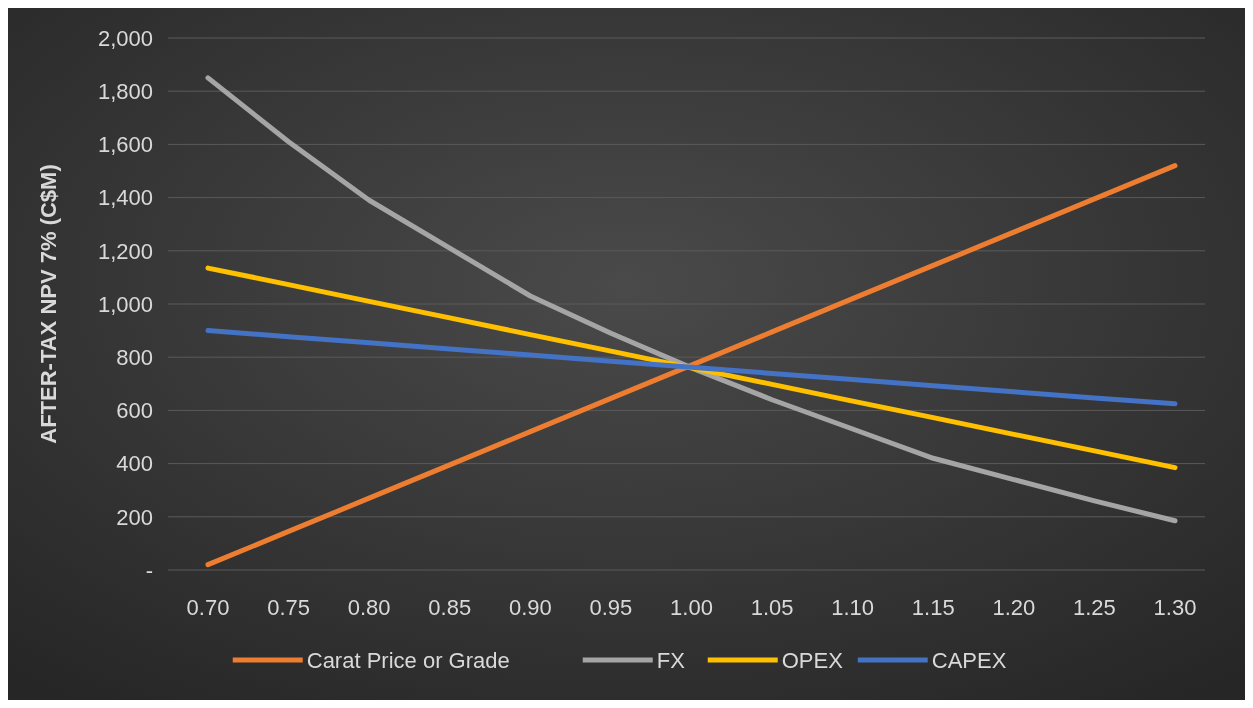 This screenshot has height=708, width=1253. What do you see at coordinates (288, 607) in the screenshot?
I see `x-tick-label: 0.75` at bounding box center [288, 607].